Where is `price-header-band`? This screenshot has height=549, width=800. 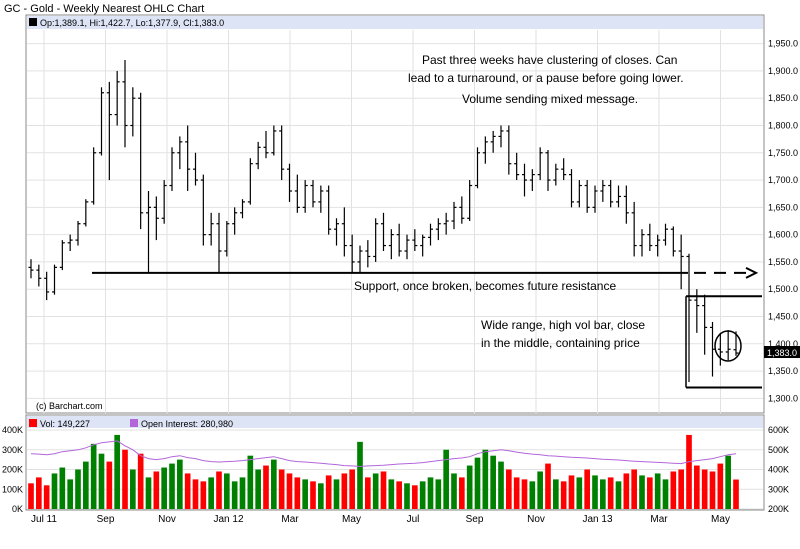 price-header-band is located at coordinates (395, 22).